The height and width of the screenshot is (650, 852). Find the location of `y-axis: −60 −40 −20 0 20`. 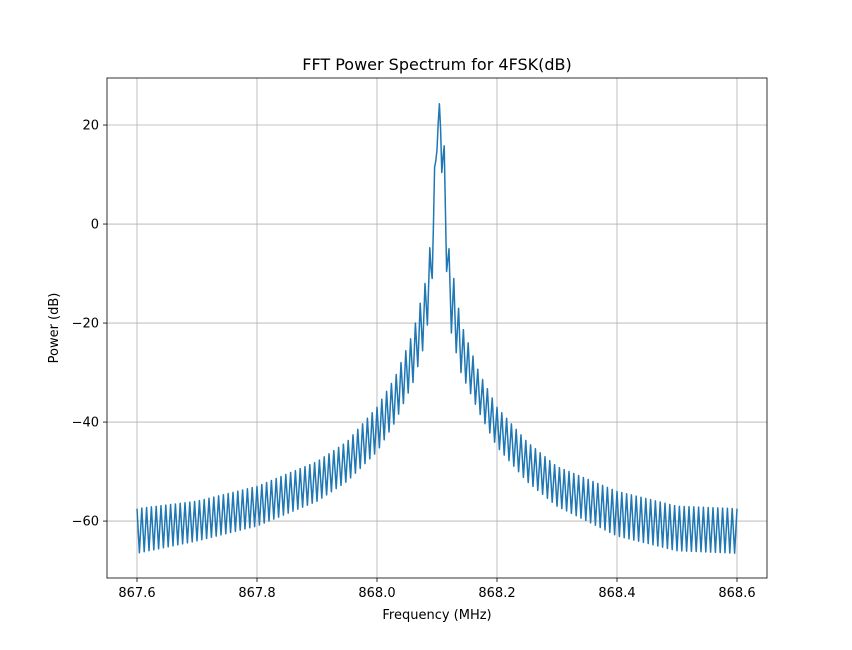

y-axis: −60 −40 −20 0 20 is located at coordinates (89, 324).